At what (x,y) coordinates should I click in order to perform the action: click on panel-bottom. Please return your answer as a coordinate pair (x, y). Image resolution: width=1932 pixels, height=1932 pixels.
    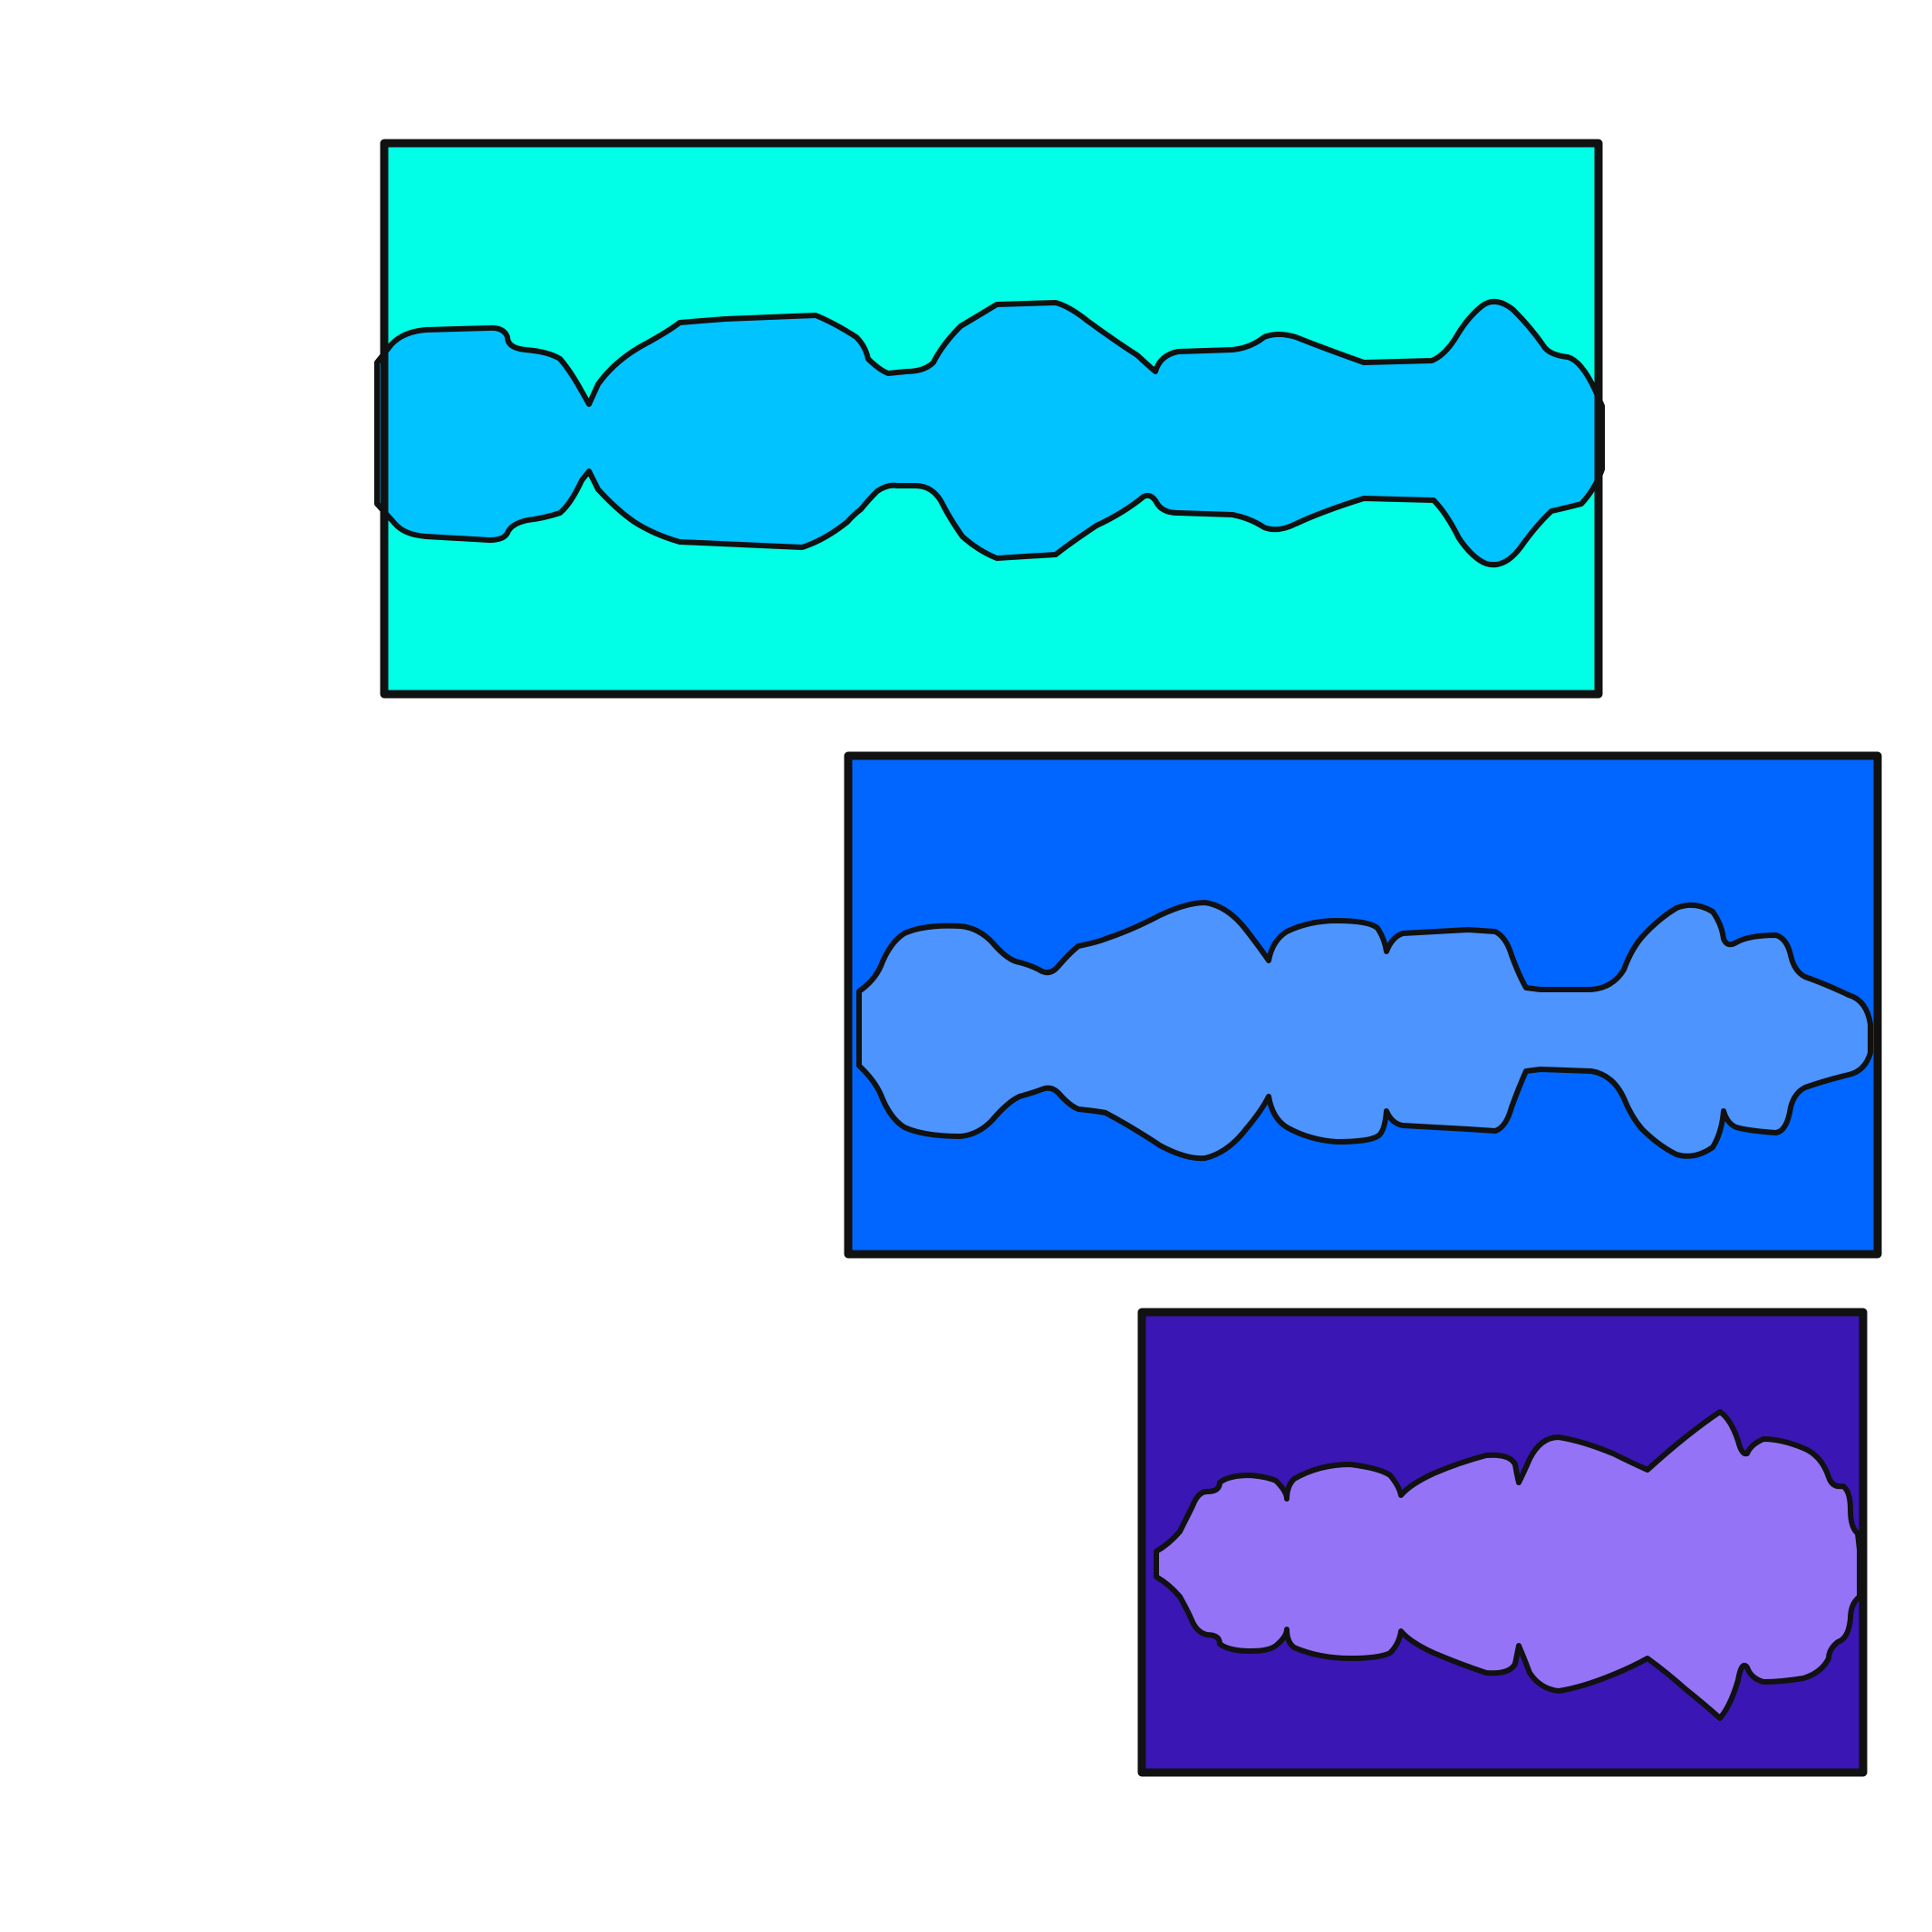
    Looking at the image, I should click on (1503, 1542).